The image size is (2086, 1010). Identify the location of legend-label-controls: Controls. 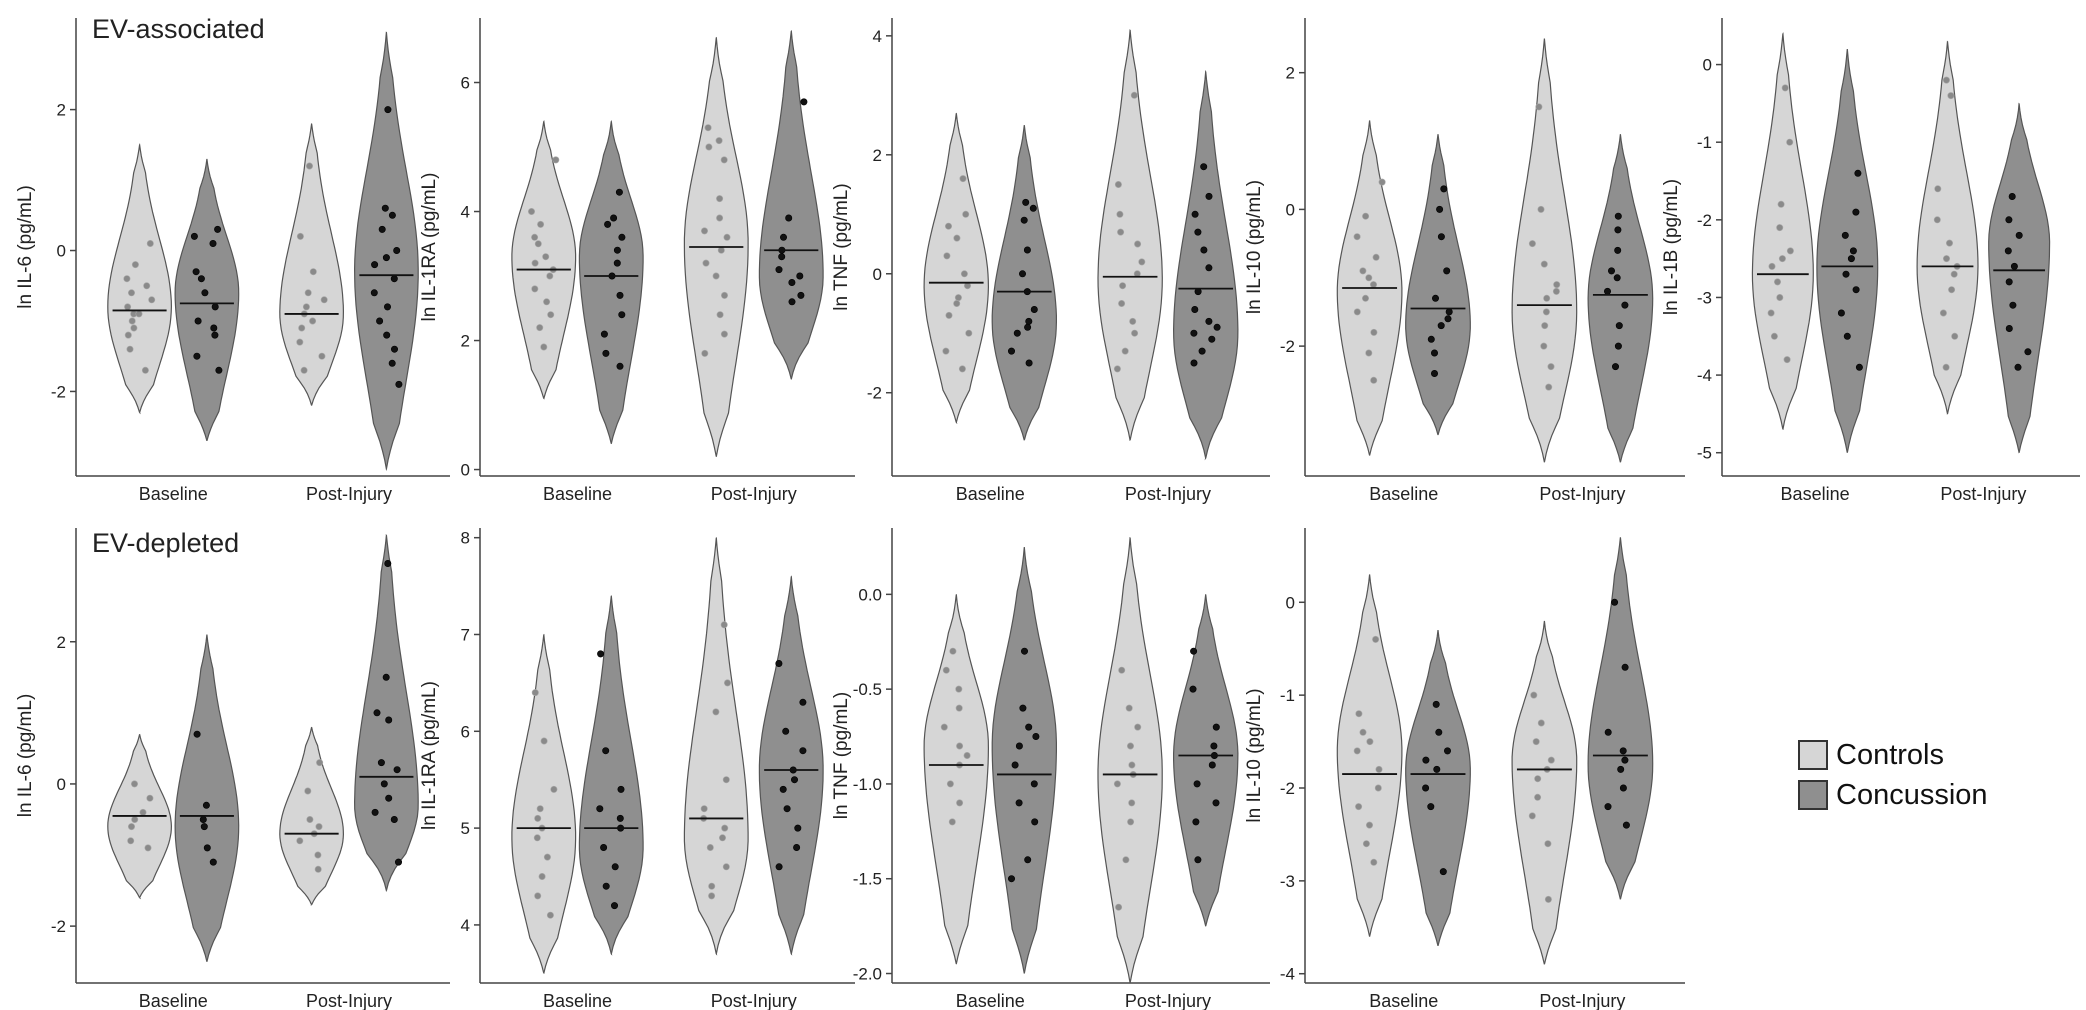
(1890, 754).